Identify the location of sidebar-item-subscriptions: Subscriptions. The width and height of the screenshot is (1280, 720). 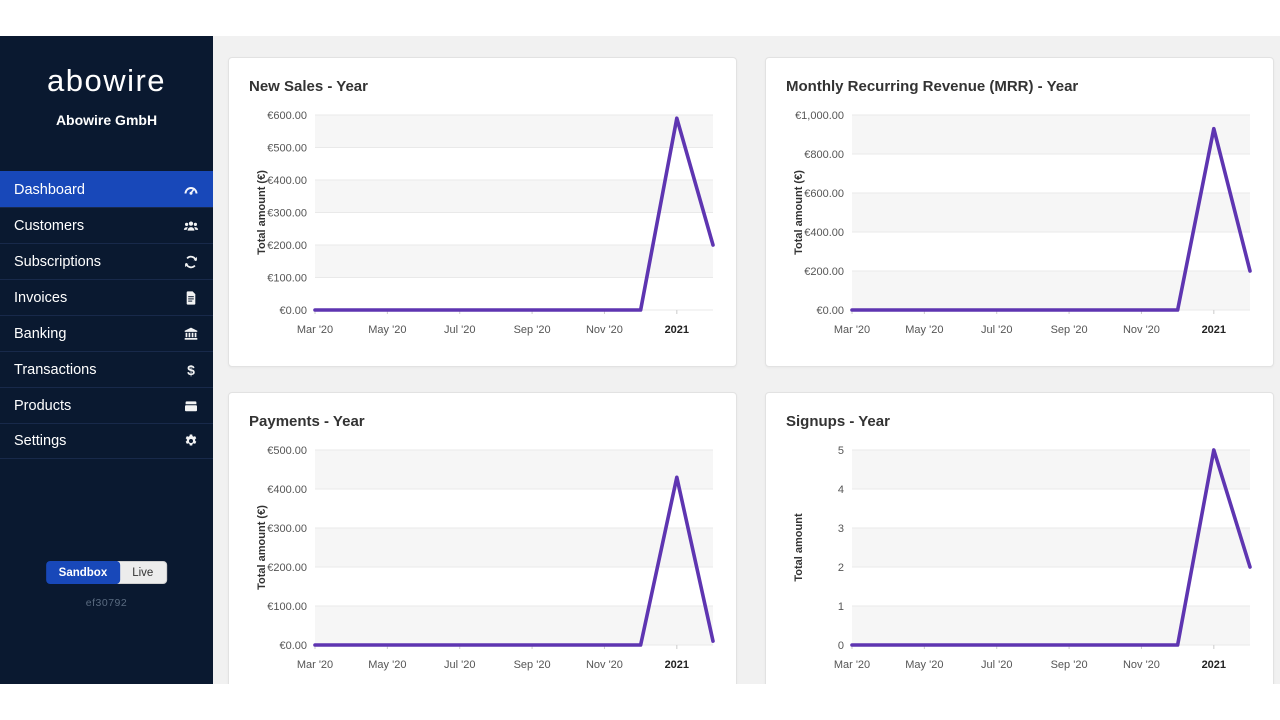
(106, 261).